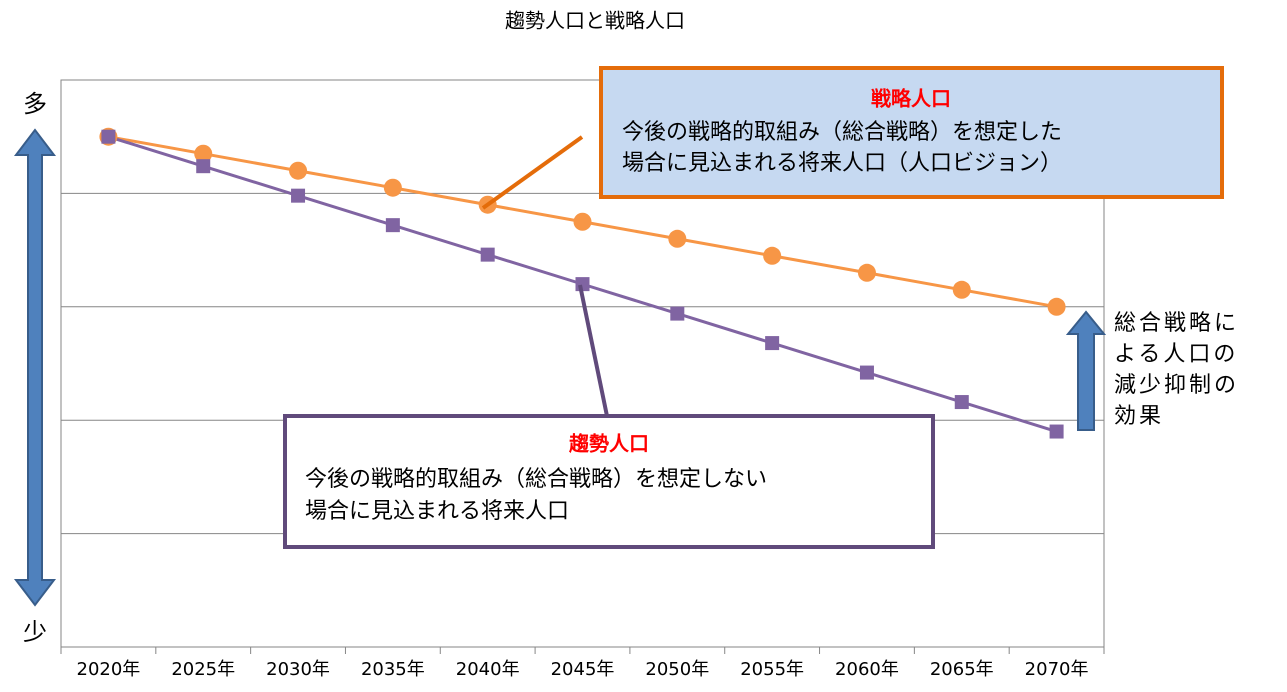 This screenshot has height=692, width=1287. What do you see at coordinates (393, 669) in the screenshot?
I see `x-tick-label: 2035年` at bounding box center [393, 669].